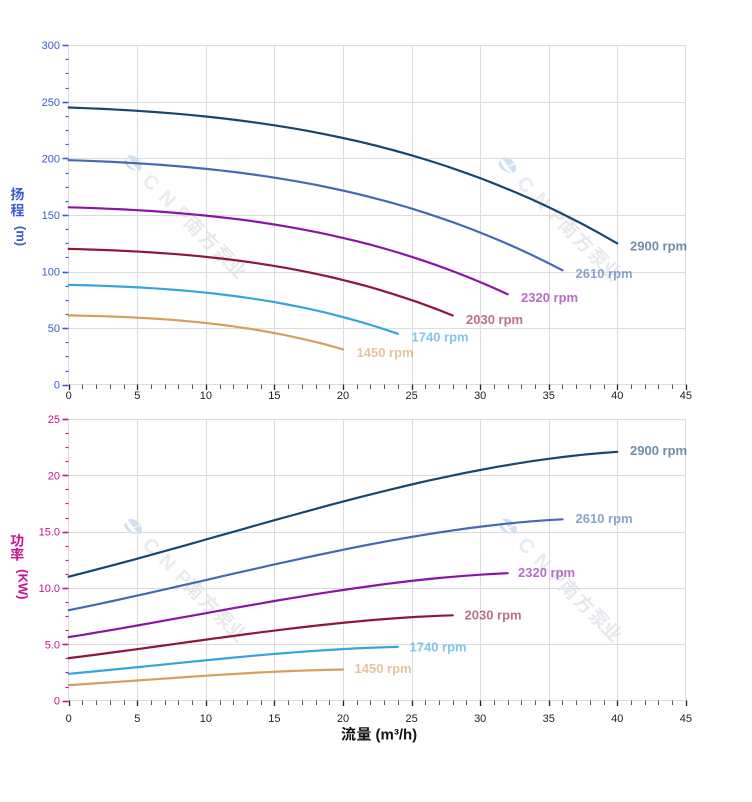 The height and width of the screenshot is (802, 752). What do you see at coordinates (22, 584) in the screenshot?
I see `svg-text: (KW)` at bounding box center [22, 584].